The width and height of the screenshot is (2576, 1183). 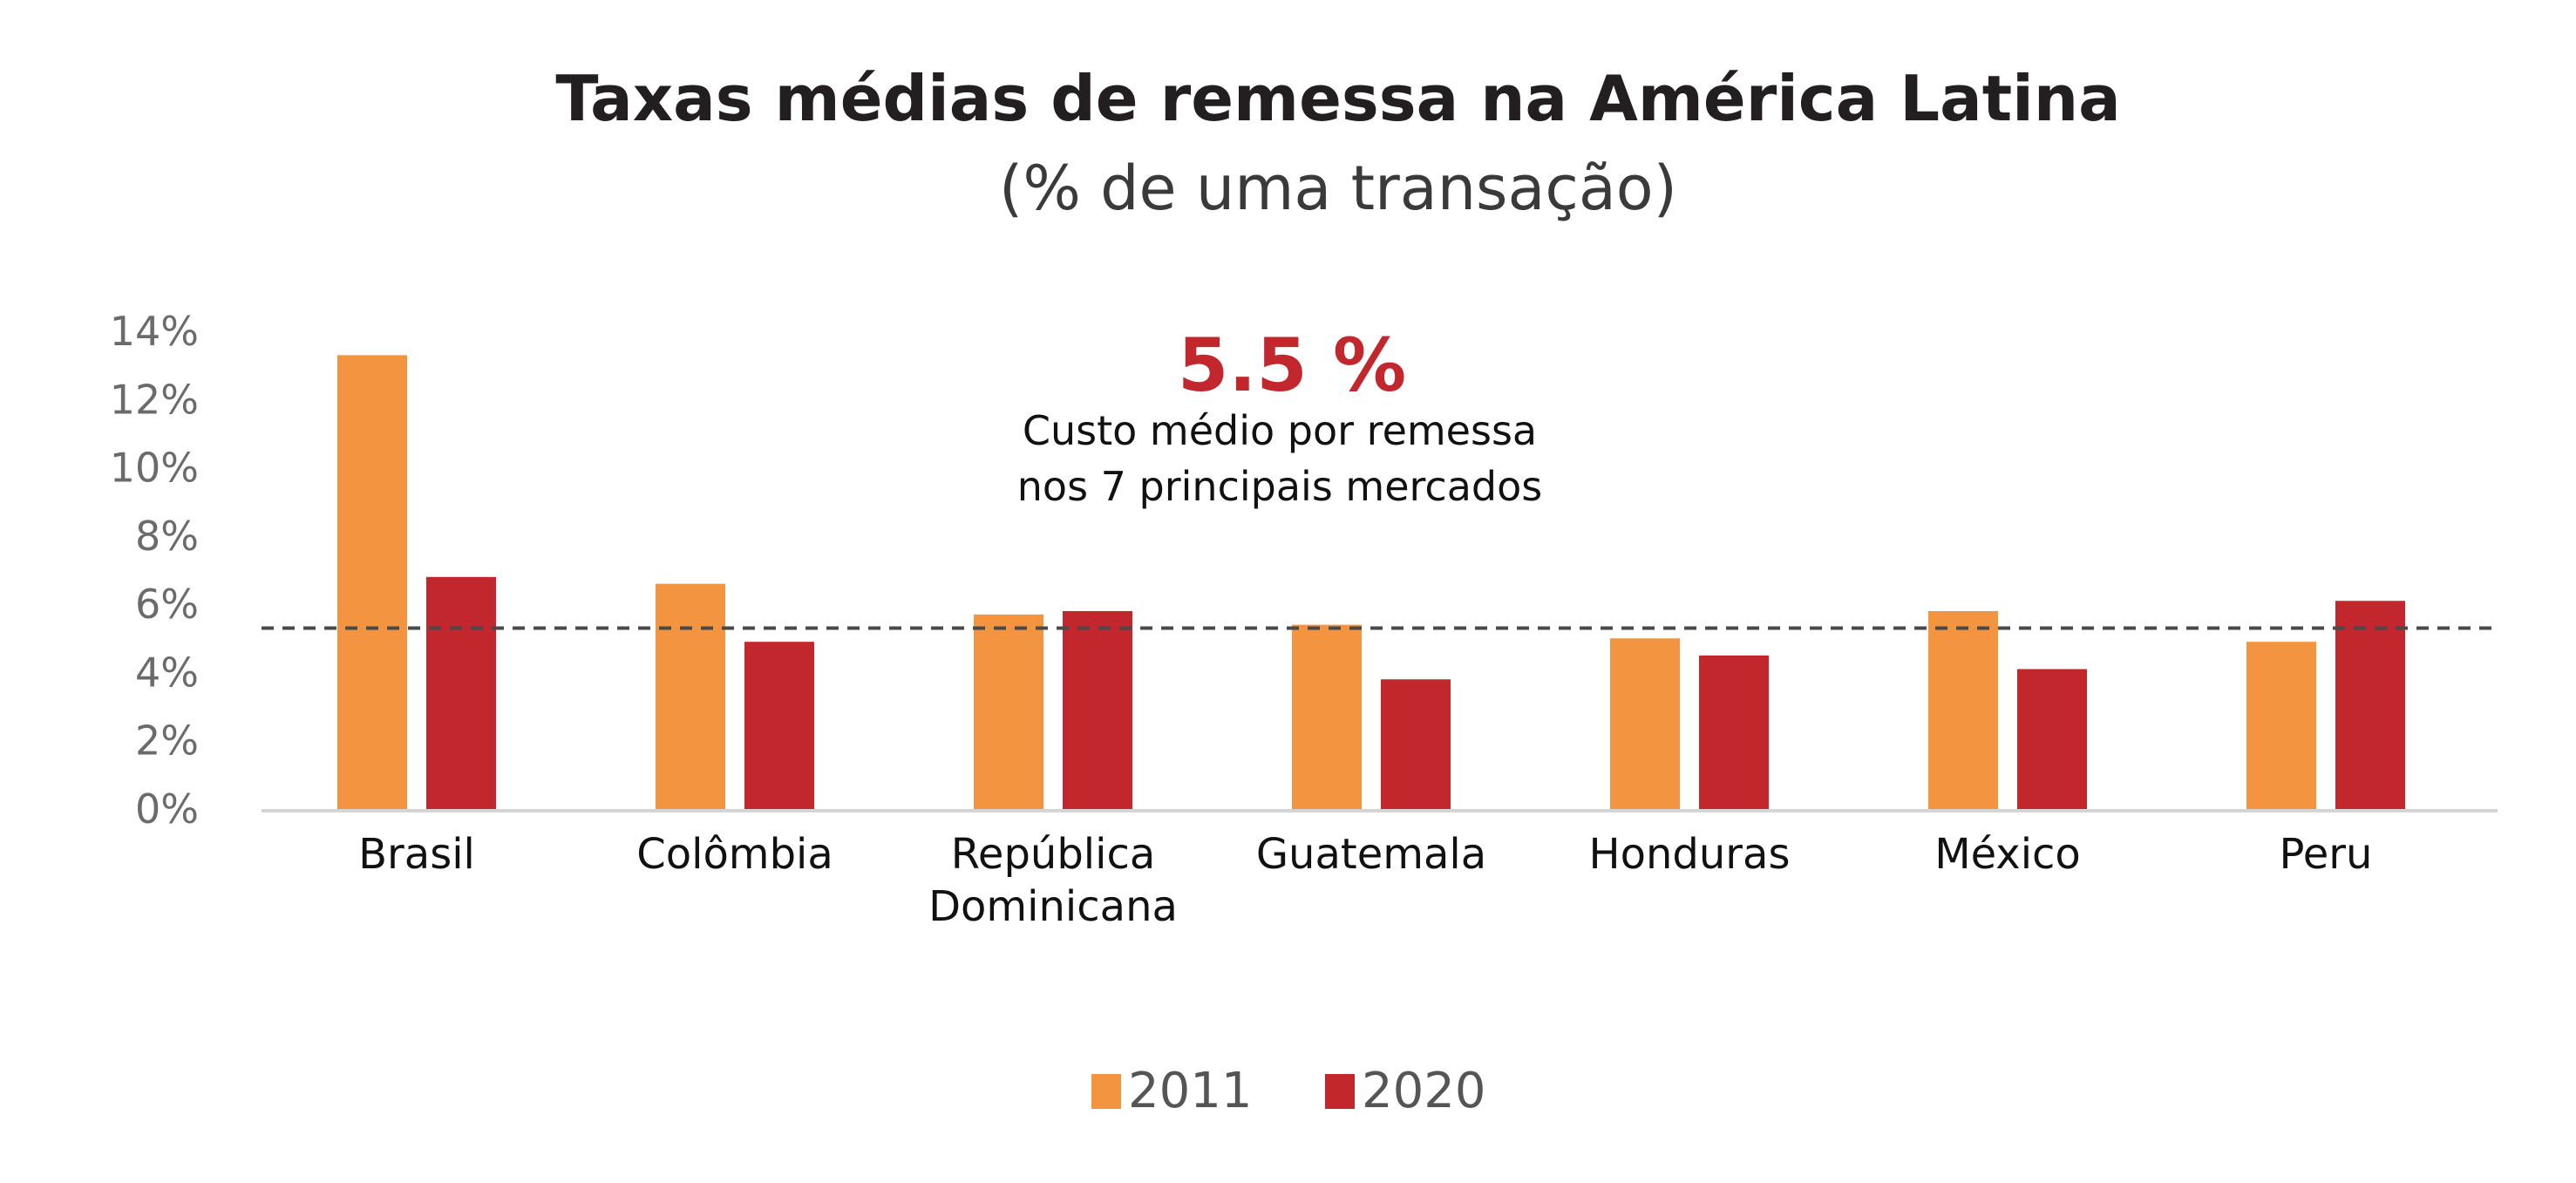 I want to click on y-axis: 0% 2% 4% 6% 8% 10% 12% 14%, so click(x=154, y=570).